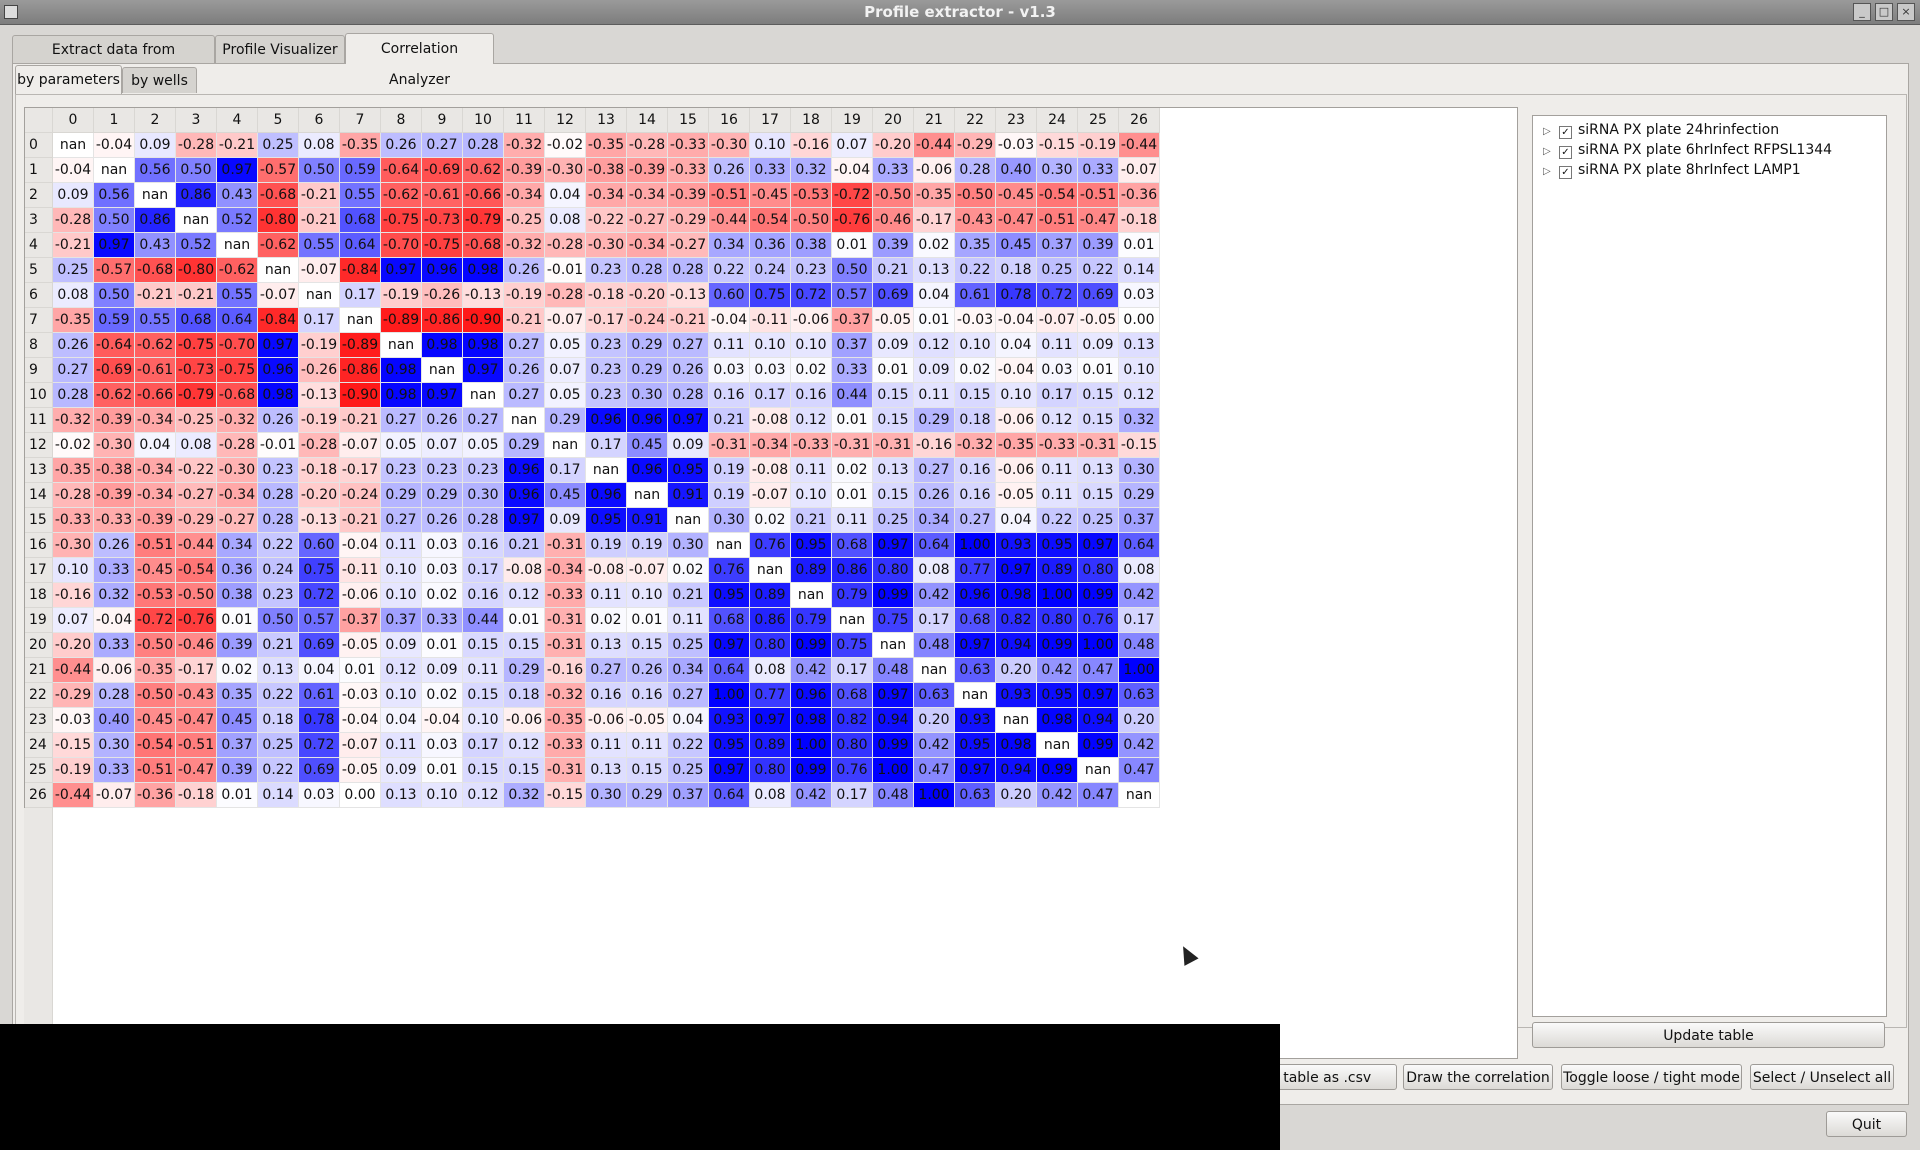 This screenshot has height=1150, width=1920. Describe the element at coordinates (1139, 245) in the screenshot. I see `table-cell: 0.01` at that location.